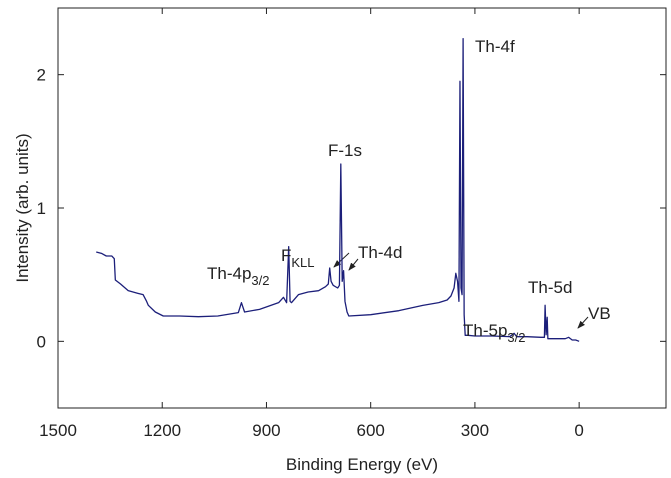 The image size is (671, 478). I want to click on annotation-text: Th-4d, so click(380, 252).